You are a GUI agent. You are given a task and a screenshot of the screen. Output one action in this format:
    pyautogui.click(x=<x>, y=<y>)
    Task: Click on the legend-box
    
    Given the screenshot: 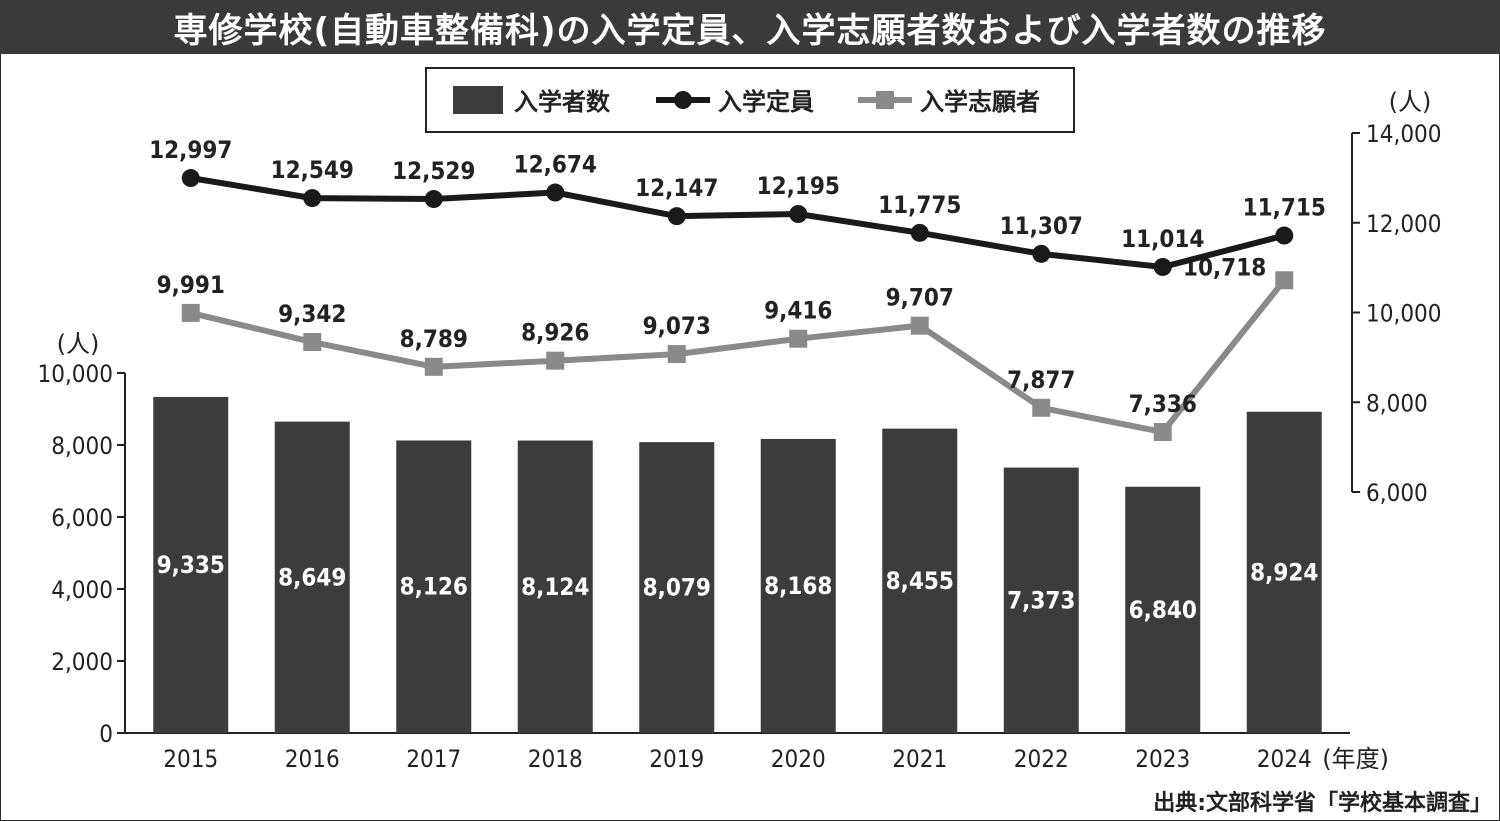 What is the action you would take?
    pyautogui.click(x=750, y=100)
    